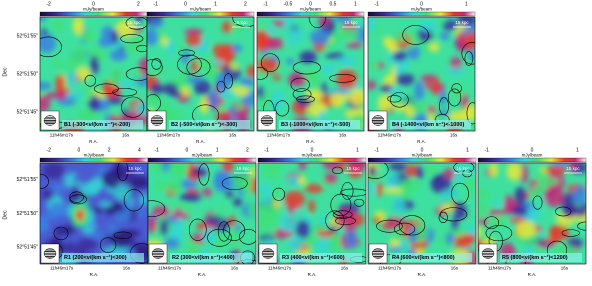 This screenshot has height=286, width=592. Describe the element at coordinates (565, 268) in the screenshot. I see `ra-tick-label: 16s` at that location.